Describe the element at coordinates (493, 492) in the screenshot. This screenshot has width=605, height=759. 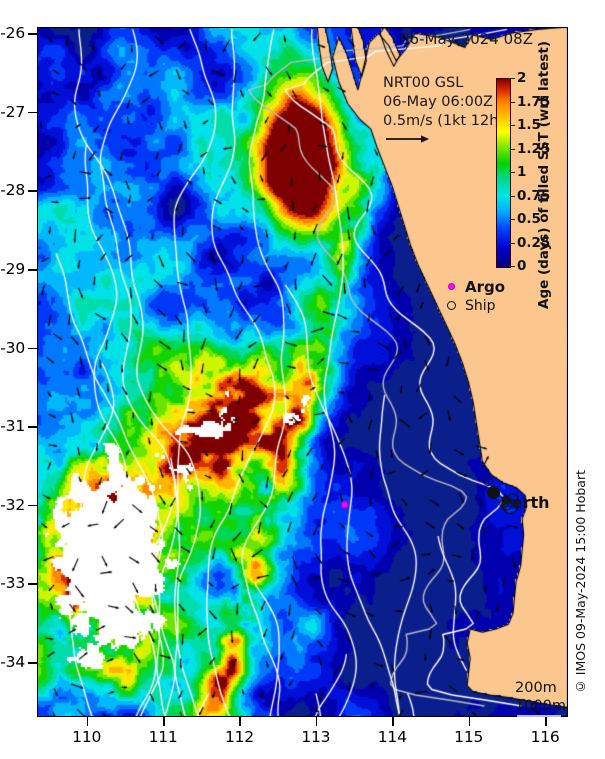
I see `city-marker-dot` at that location.